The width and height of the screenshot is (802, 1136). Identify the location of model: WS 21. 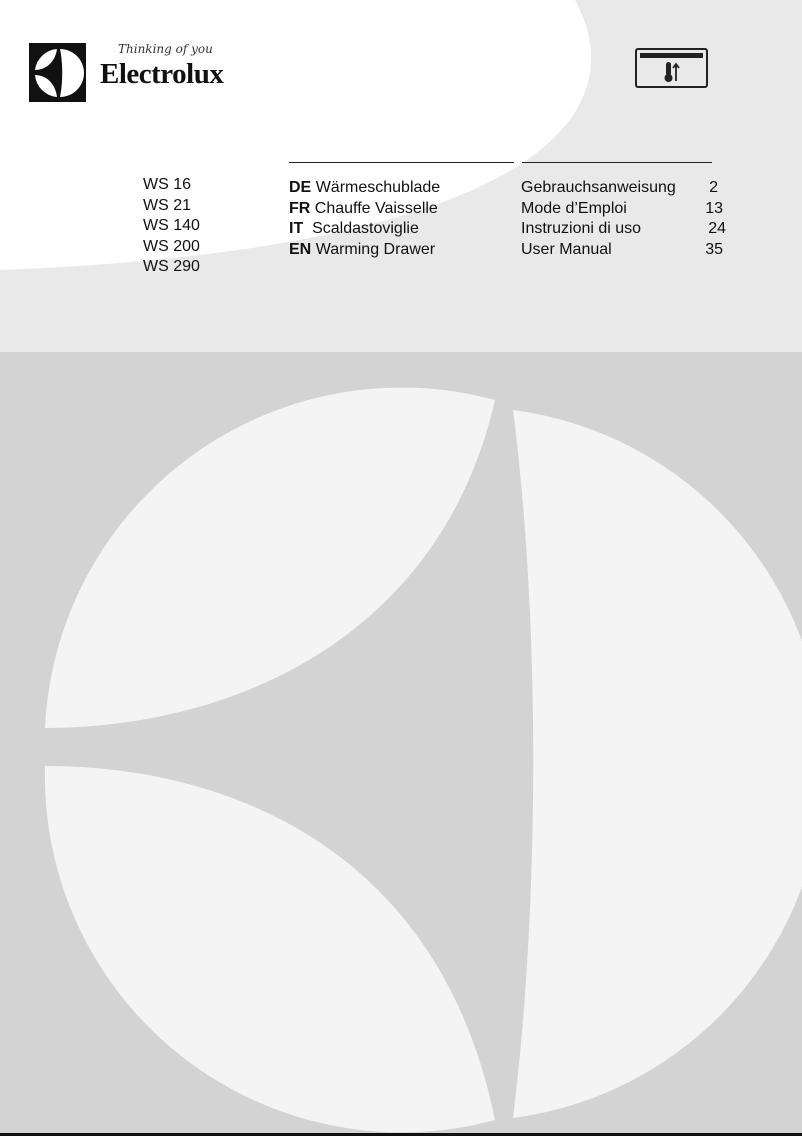
(167, 205).